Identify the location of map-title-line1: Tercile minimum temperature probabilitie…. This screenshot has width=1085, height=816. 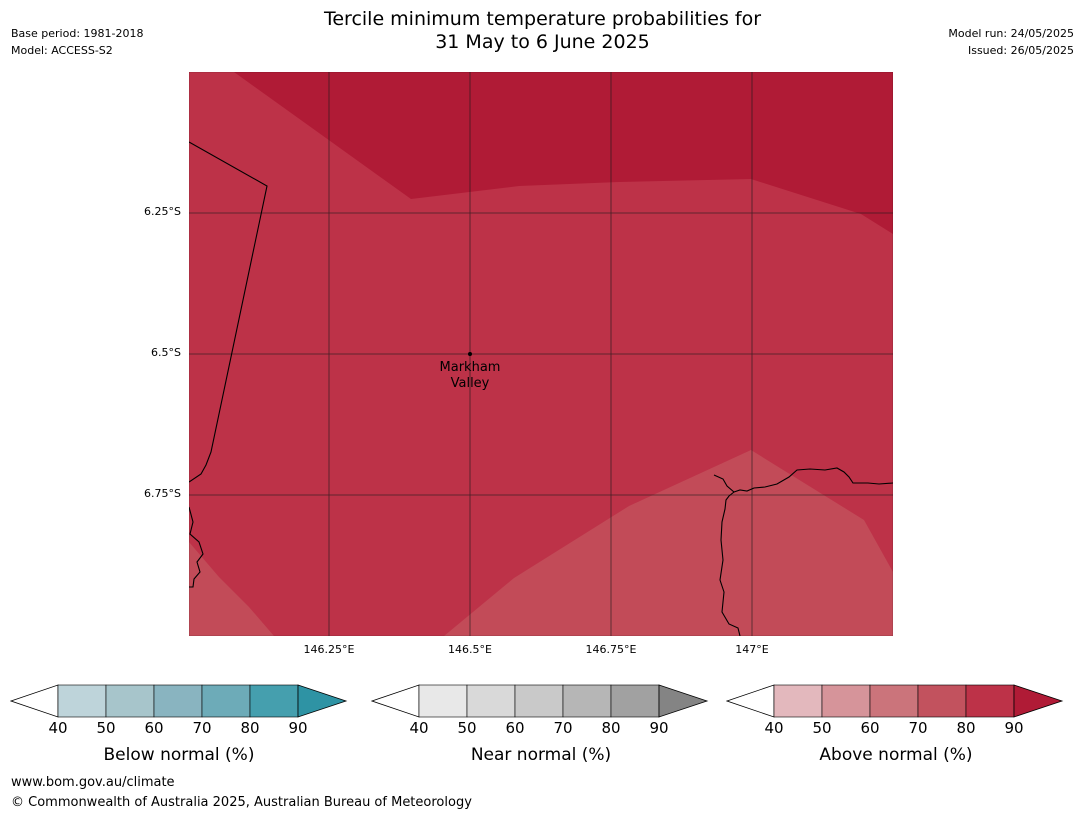
(542, 19).